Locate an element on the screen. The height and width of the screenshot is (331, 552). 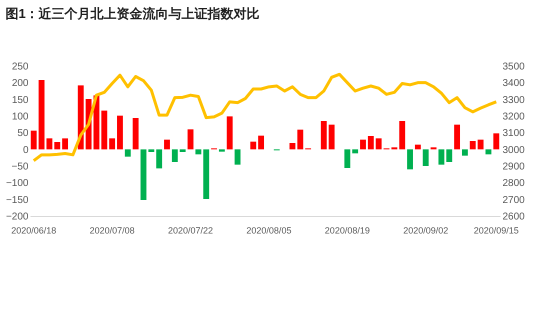
x-tick-label: 2020/08/05 is located at coordinates (269, 231).